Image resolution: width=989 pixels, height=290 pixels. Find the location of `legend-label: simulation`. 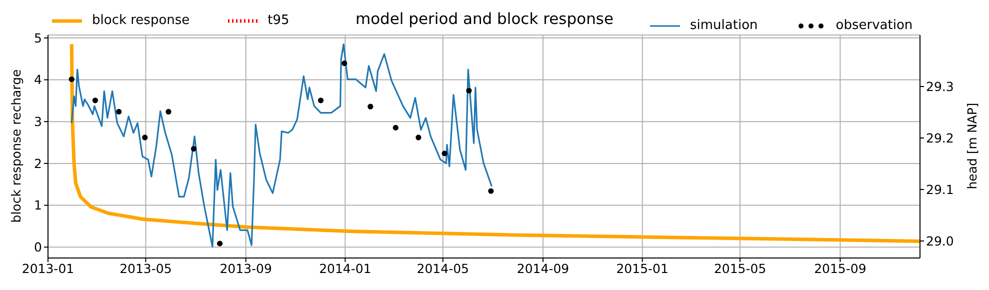

legend-label: simulation is located at coordinates (724, 25).